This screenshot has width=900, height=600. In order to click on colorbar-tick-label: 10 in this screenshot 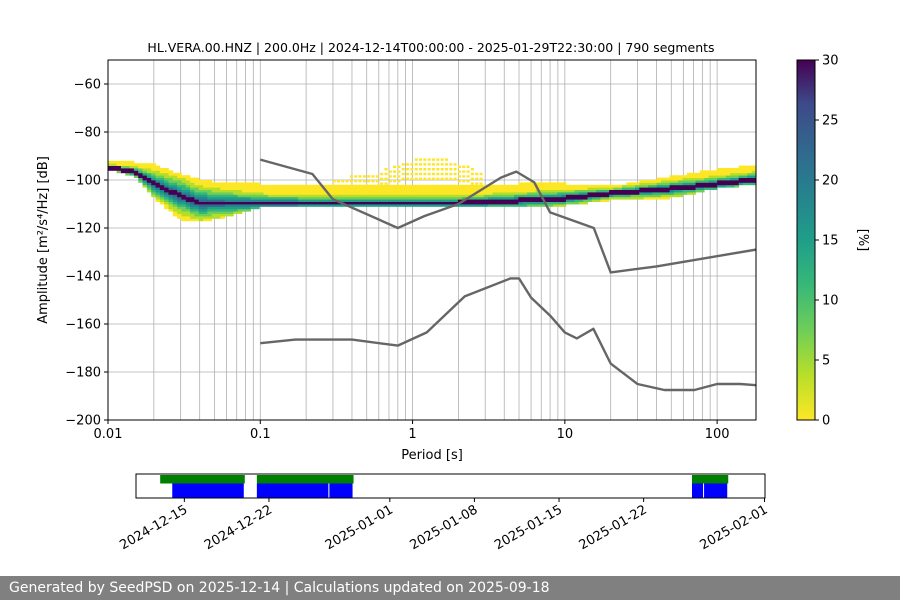, I will do `click(830, 301)`.